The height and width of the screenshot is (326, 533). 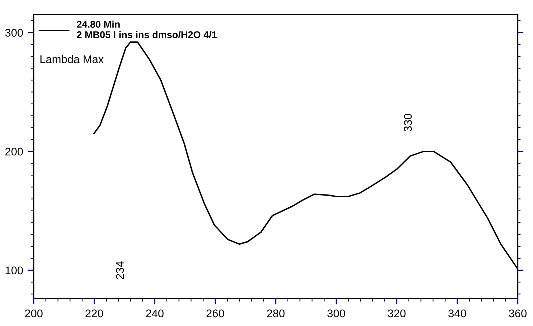 What do you see at coordinates (215, 314) in the screenshot?
I see `x-tick-label: 260` at bounding box center [215, 314].